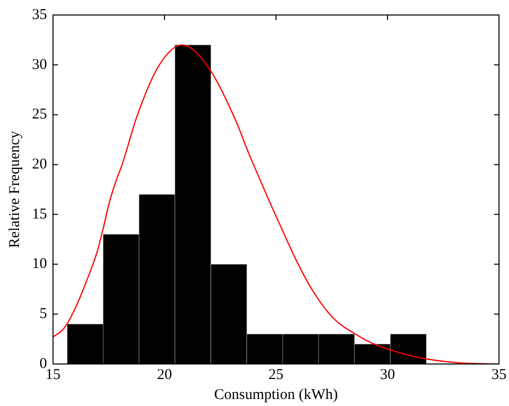 The height and width of the screenshot is (406, 509). Describe the element at coordinates (164, 374) in the screenshot. I see `x-tick-label: 20` at that location.